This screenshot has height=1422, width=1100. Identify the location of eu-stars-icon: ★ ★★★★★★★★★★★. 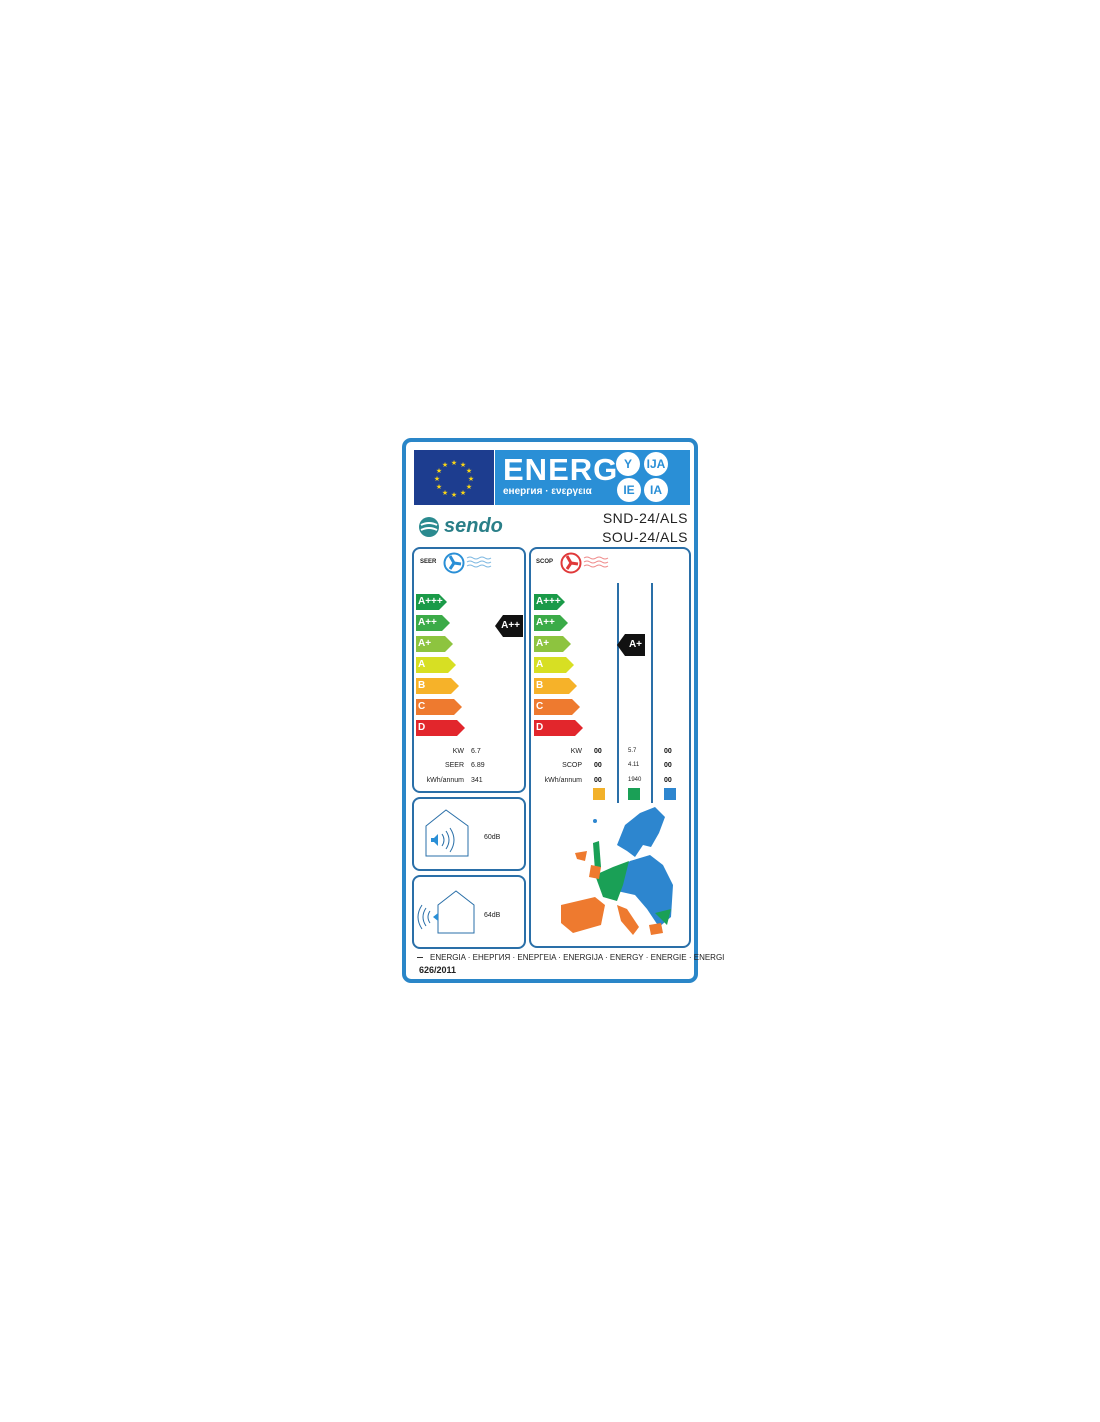
(454, 479).